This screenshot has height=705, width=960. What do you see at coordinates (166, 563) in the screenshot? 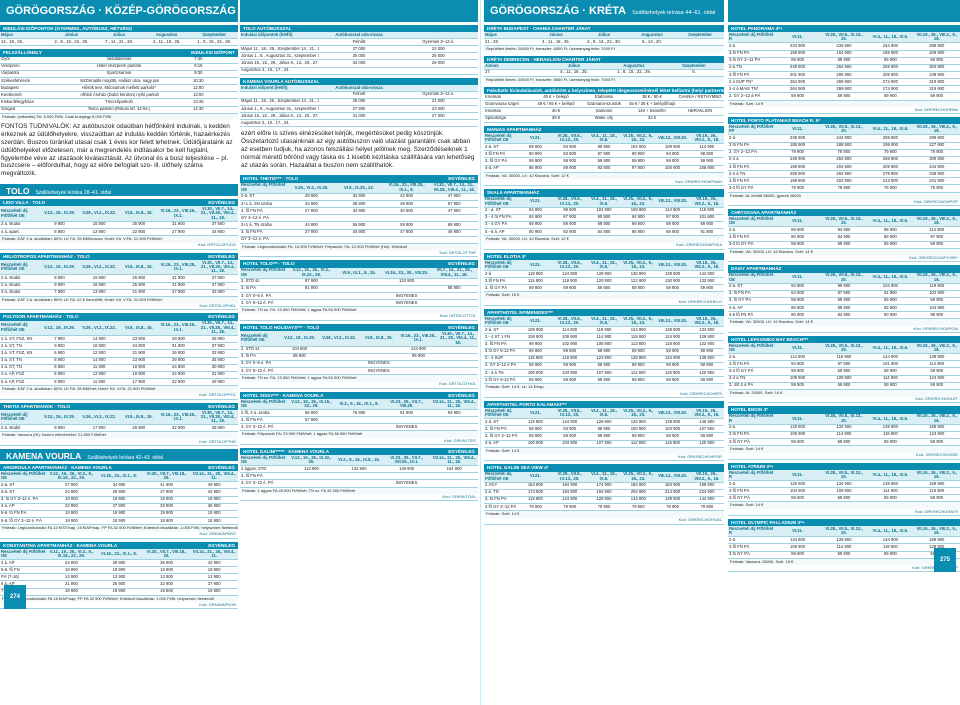
I see `table-cell: 36 900` at bounding box center [166, 563].